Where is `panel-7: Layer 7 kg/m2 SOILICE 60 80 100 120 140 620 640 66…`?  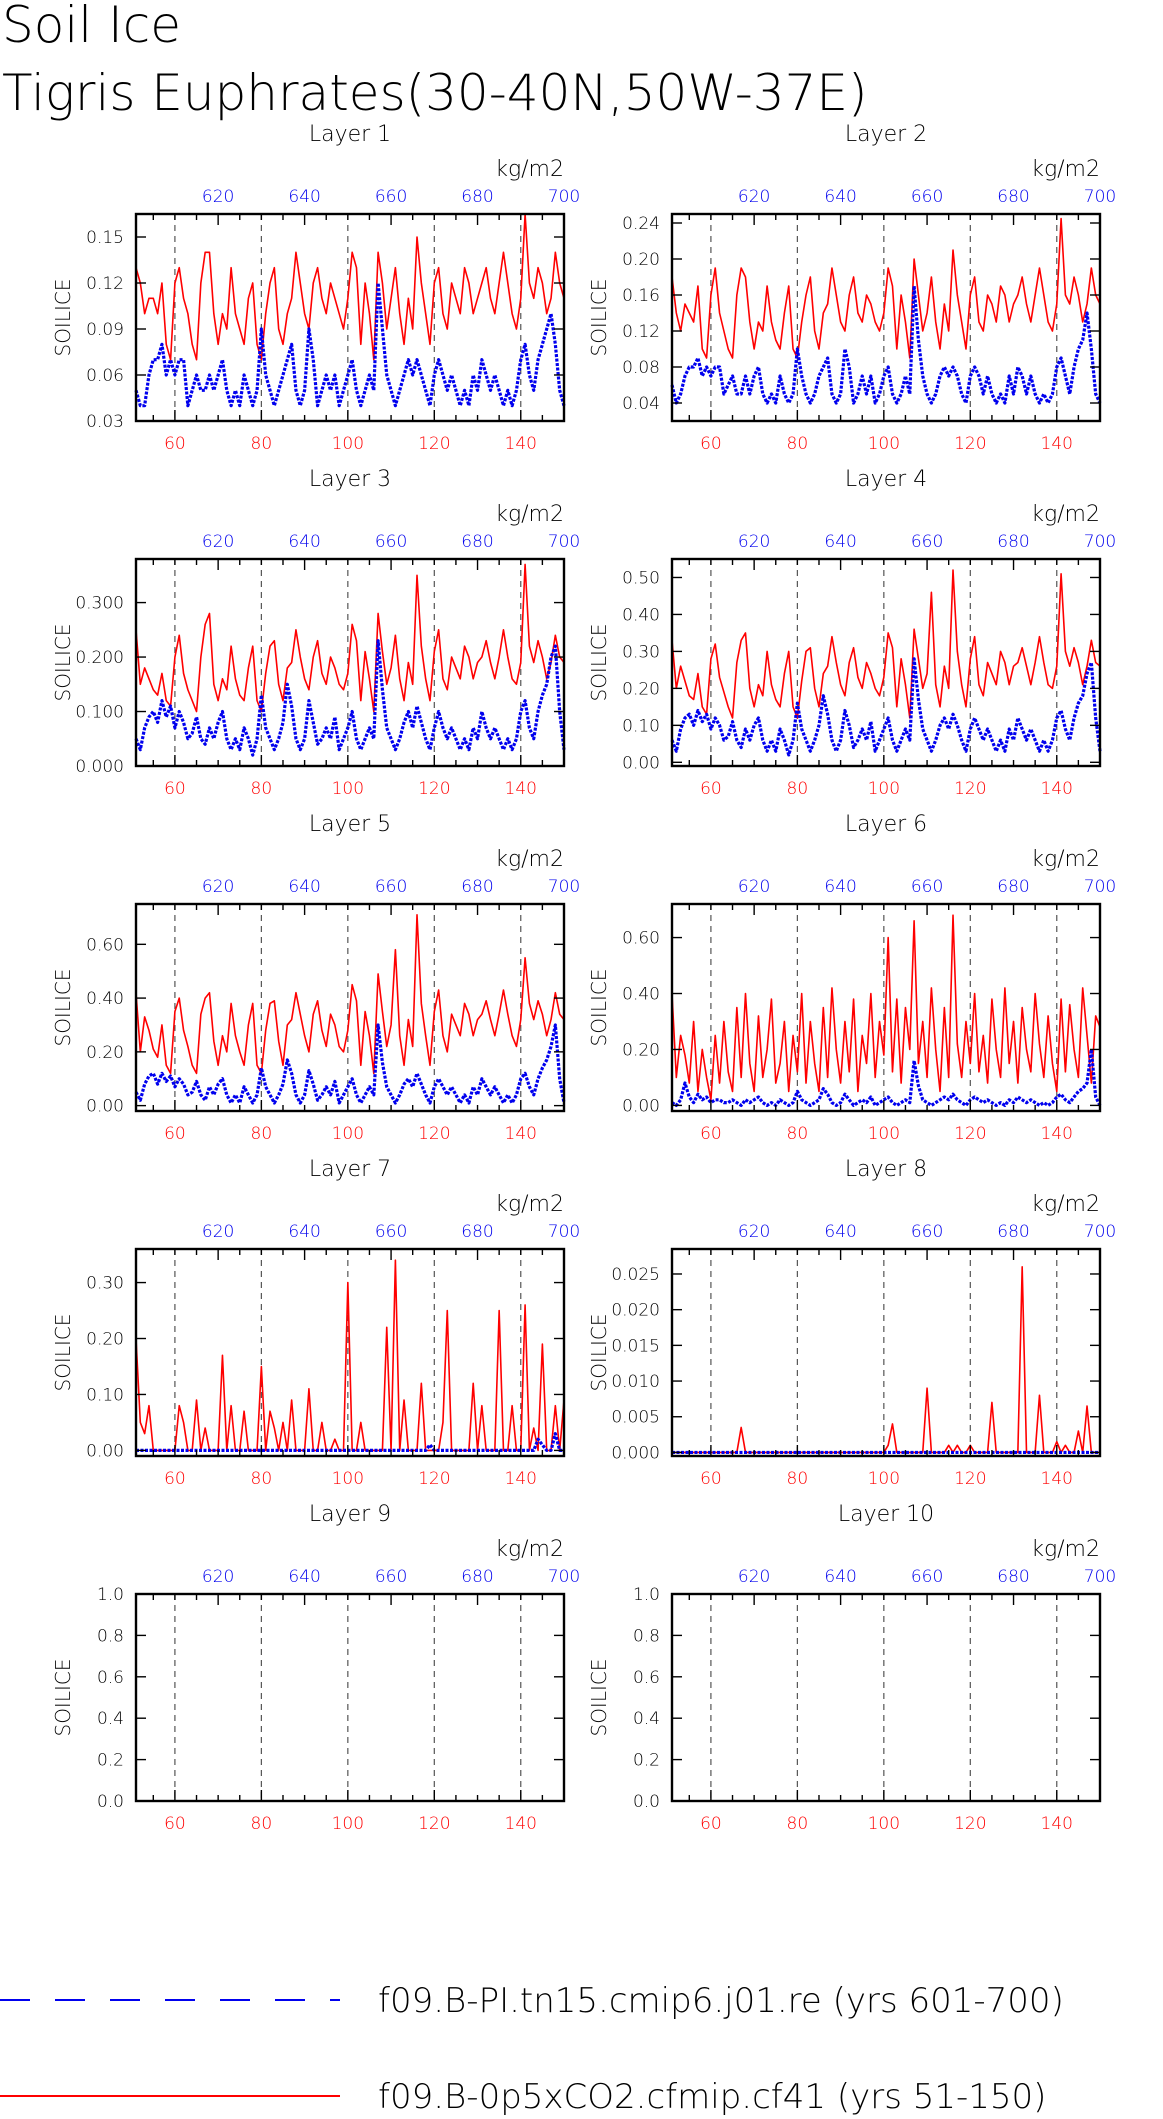
panel-7: Layer 7 kg/m2 SOILICE 60 80 100 120 140 620 640 66… is located at coordinates (315, 1323).